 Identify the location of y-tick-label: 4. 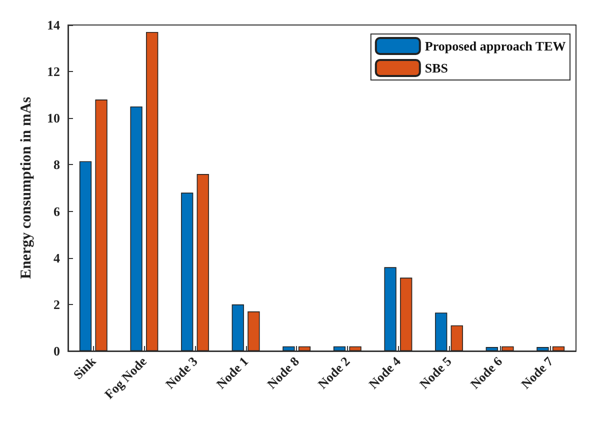
(57, 258).